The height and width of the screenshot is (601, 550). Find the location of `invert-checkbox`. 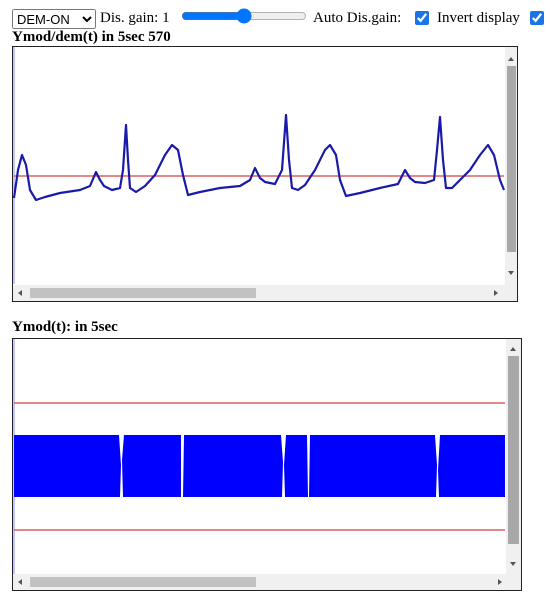

invert-checkbox is located at coordinates (537, 18).